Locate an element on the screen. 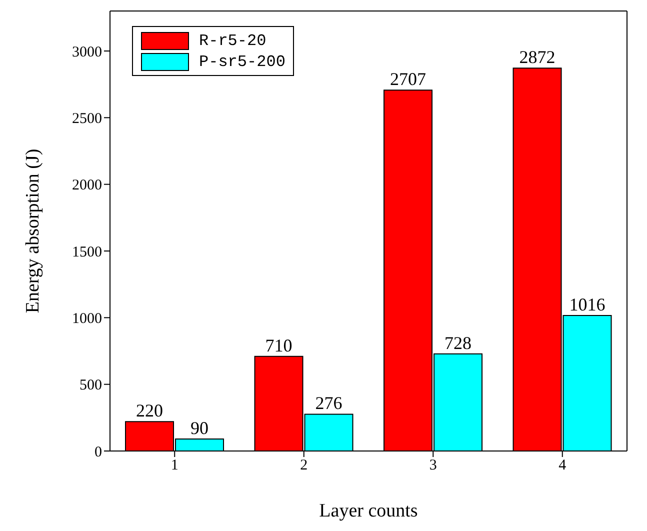 The image size is (647, 531). data-label: 90 is located at coordinates (199, 428).